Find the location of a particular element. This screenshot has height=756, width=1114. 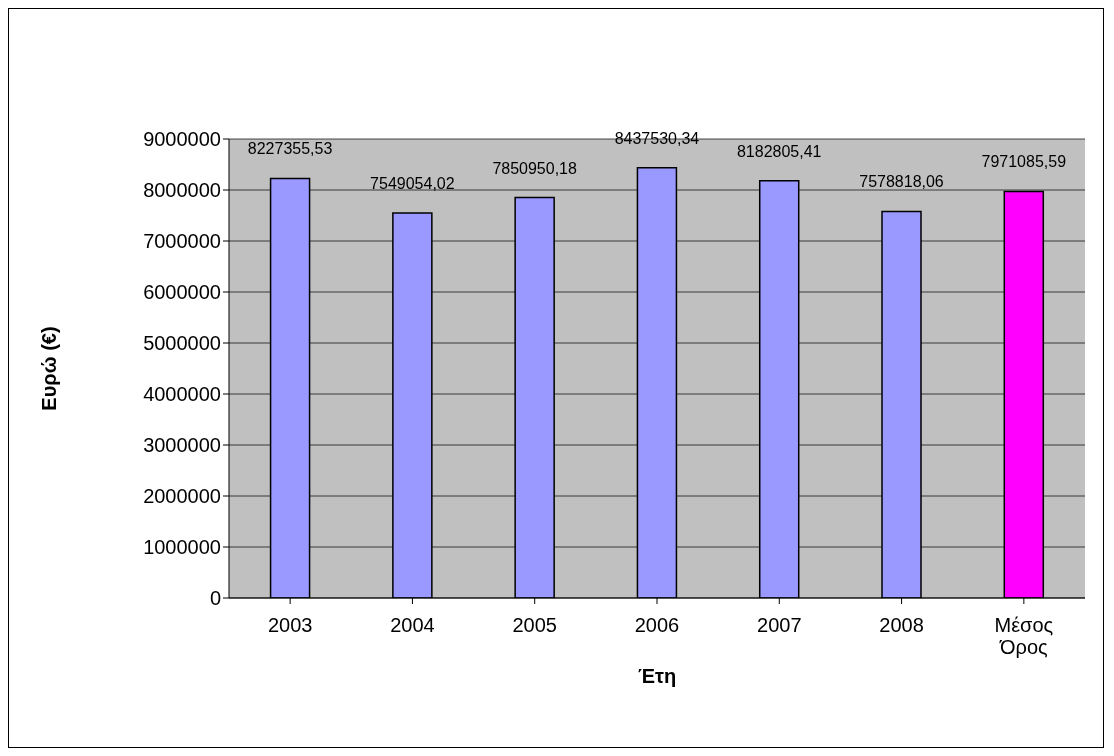

data-label: 7549054,02 is located at coordinates (412, 183).